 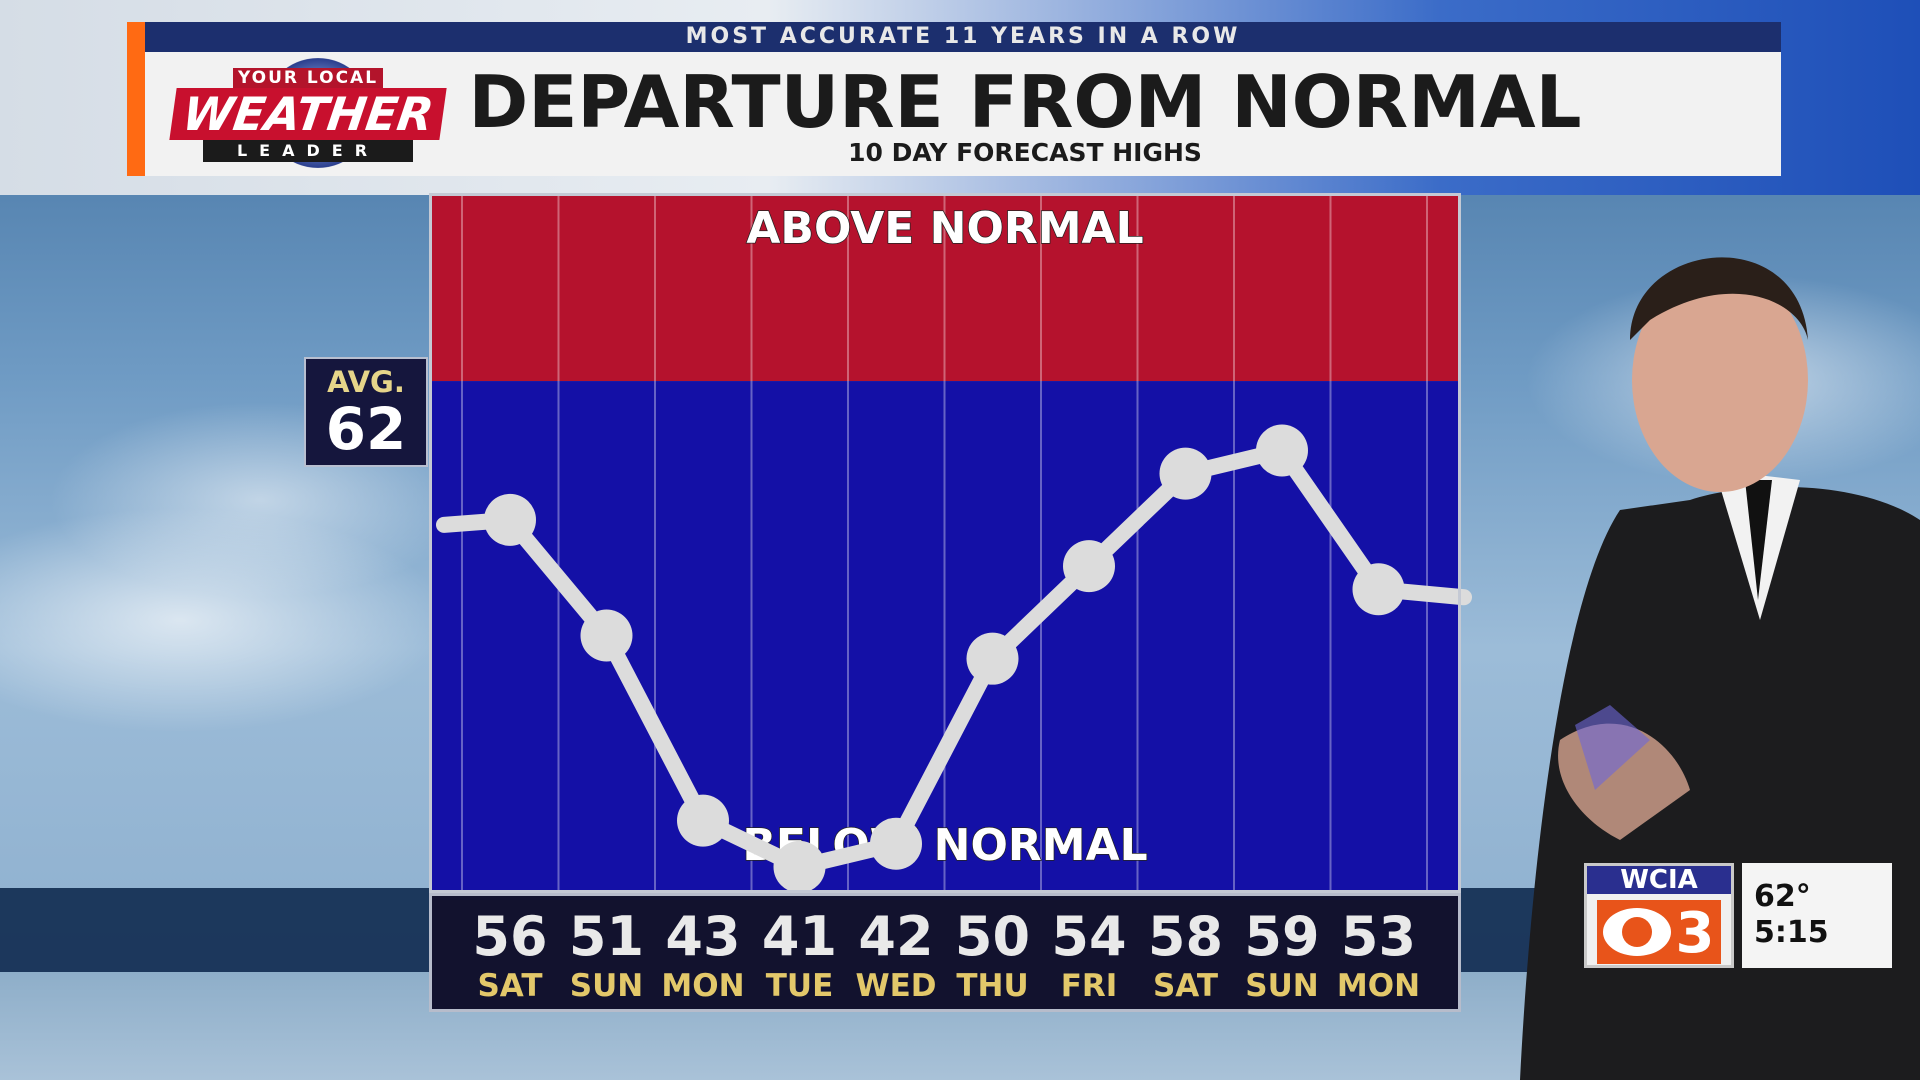 What do you see at coordinates (1089, 986) in the screenshot?
I see `day-name: FRI` at bounding box center [1089, 986].